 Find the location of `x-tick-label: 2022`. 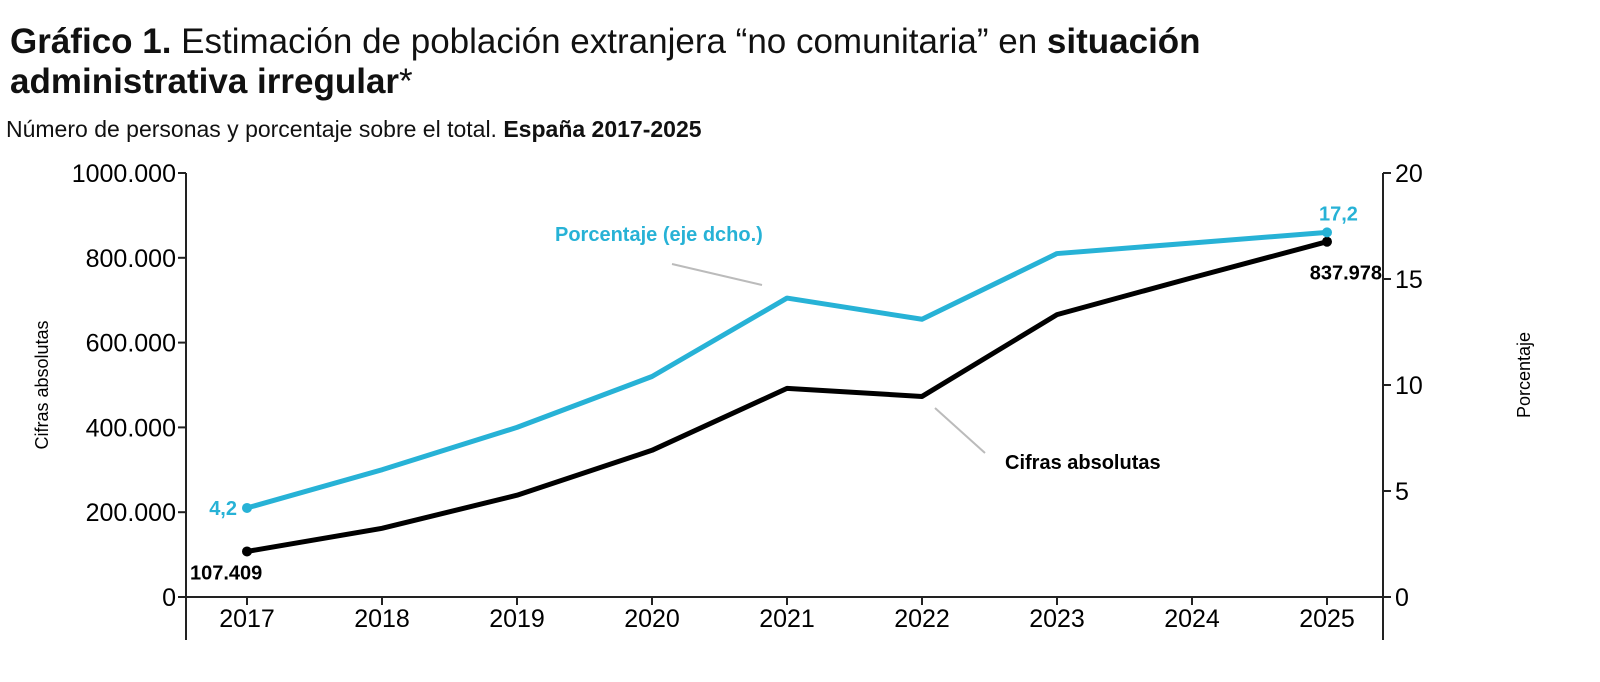

x-tick-label: 2022 is located at coordinates (922, 619).